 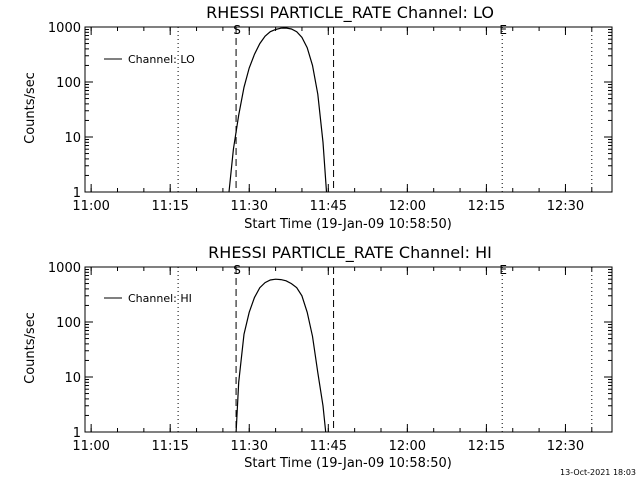 I want to click on legend: Channel: HI, so click(x=148, y=298).